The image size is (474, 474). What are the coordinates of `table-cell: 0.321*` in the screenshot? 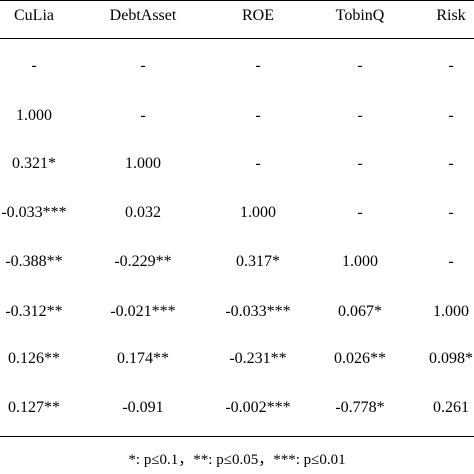 It's located at (34, 163).